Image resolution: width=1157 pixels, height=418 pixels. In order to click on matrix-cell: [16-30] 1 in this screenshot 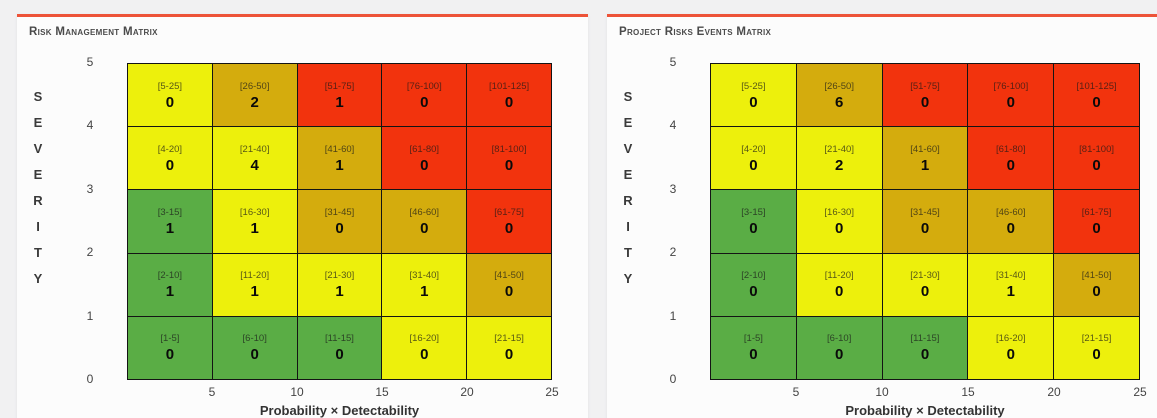, I will do `click(255, 222)`.